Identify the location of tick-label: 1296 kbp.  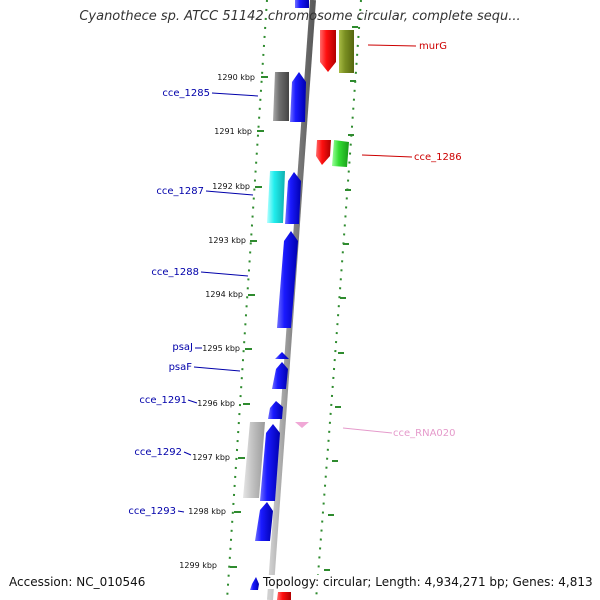
(216, 403).